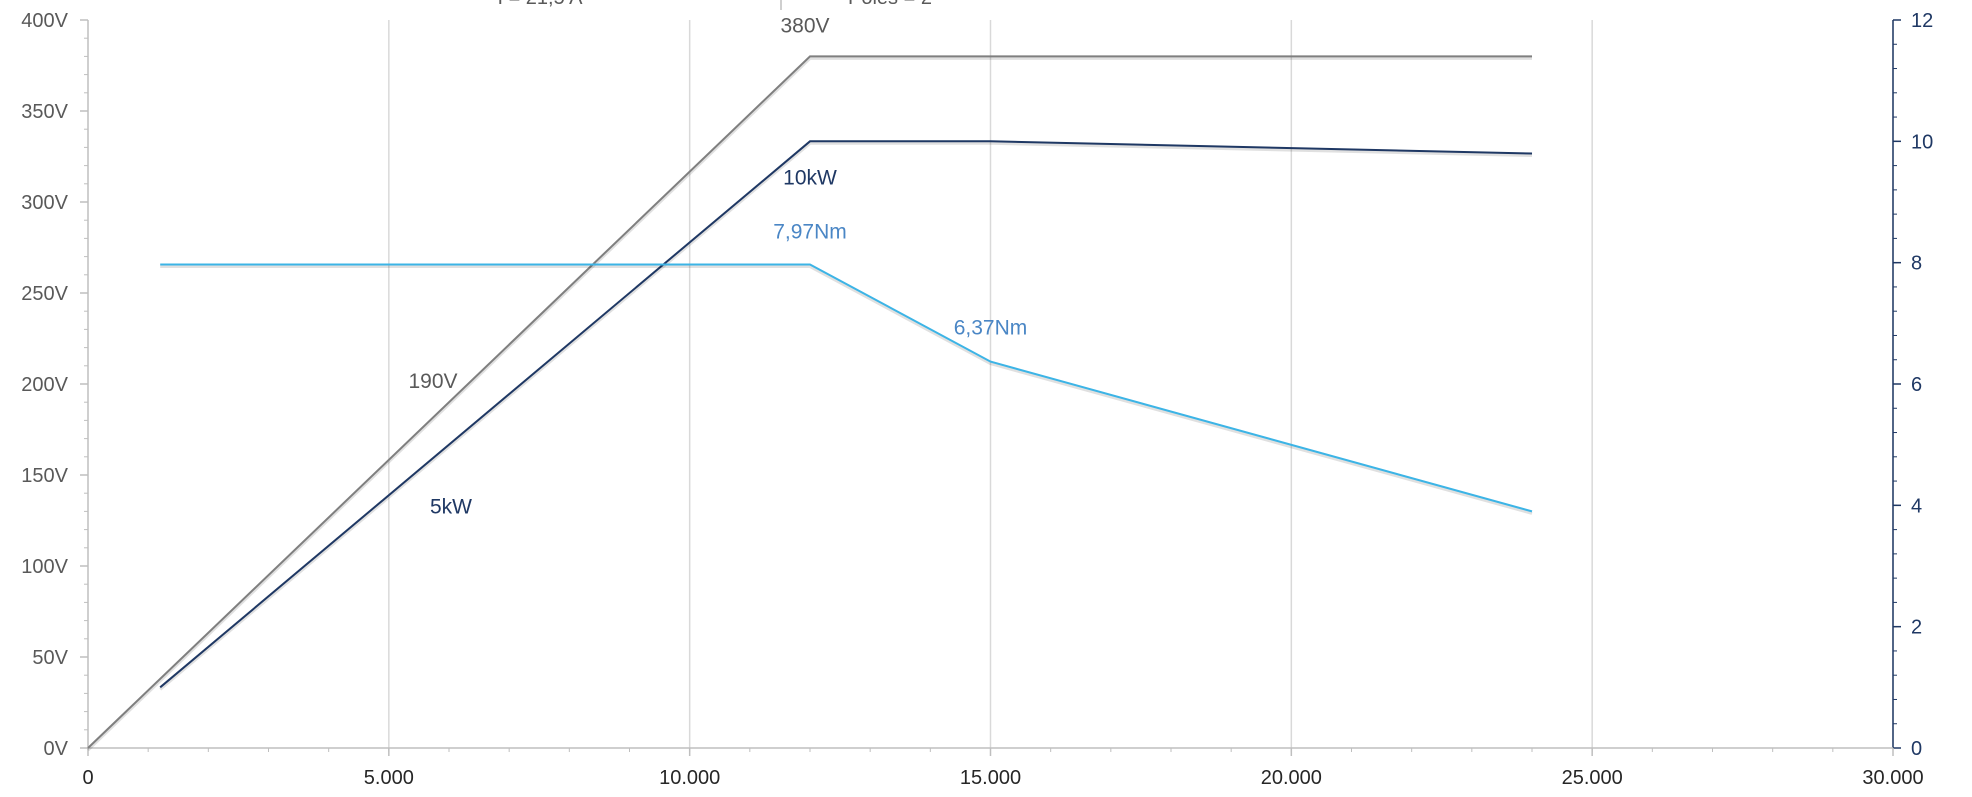 The image size is (1972, 797). Describe the element at coordinates (44, 476) in the screenshot. I see `y-left-tick-label: 150V` at that location.